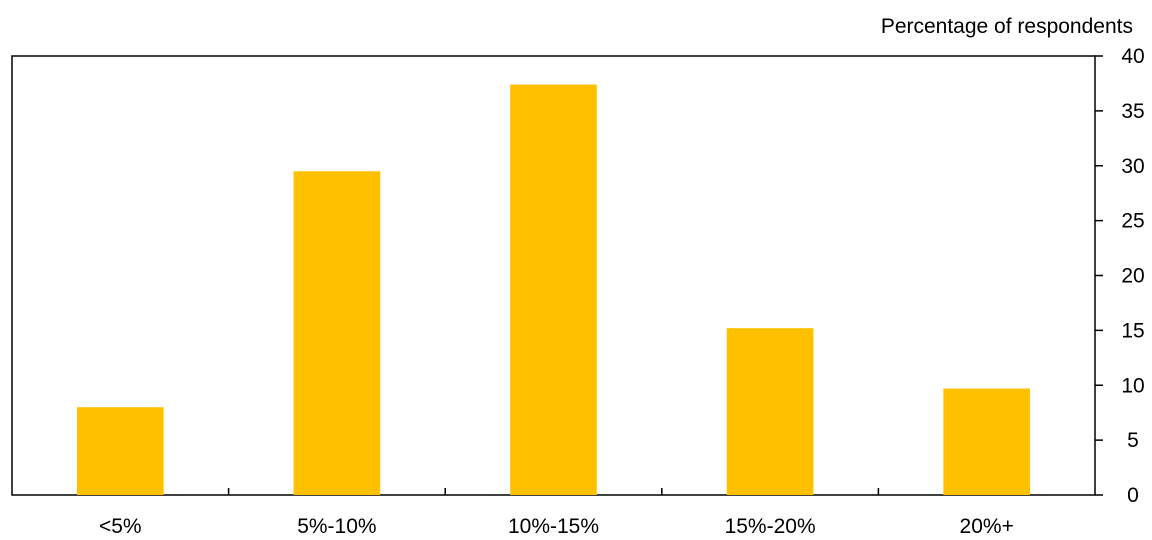 The height and width of the screenshot is (540, 1152). I want to click on y-tick-label: 30, so click(1132, 166).